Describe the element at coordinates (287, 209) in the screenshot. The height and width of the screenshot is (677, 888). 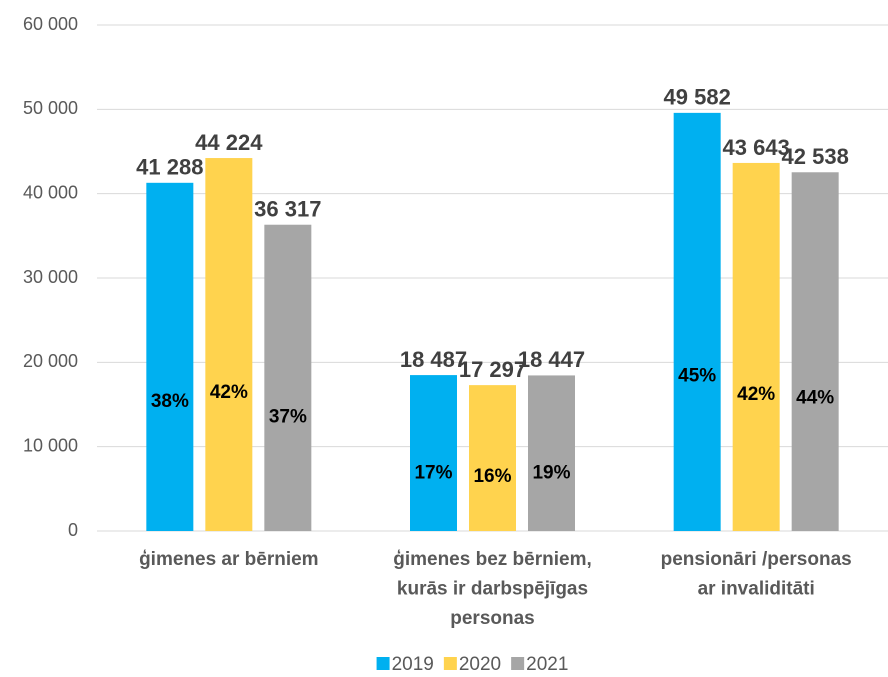
I see `value-label: 36 317` at that location.